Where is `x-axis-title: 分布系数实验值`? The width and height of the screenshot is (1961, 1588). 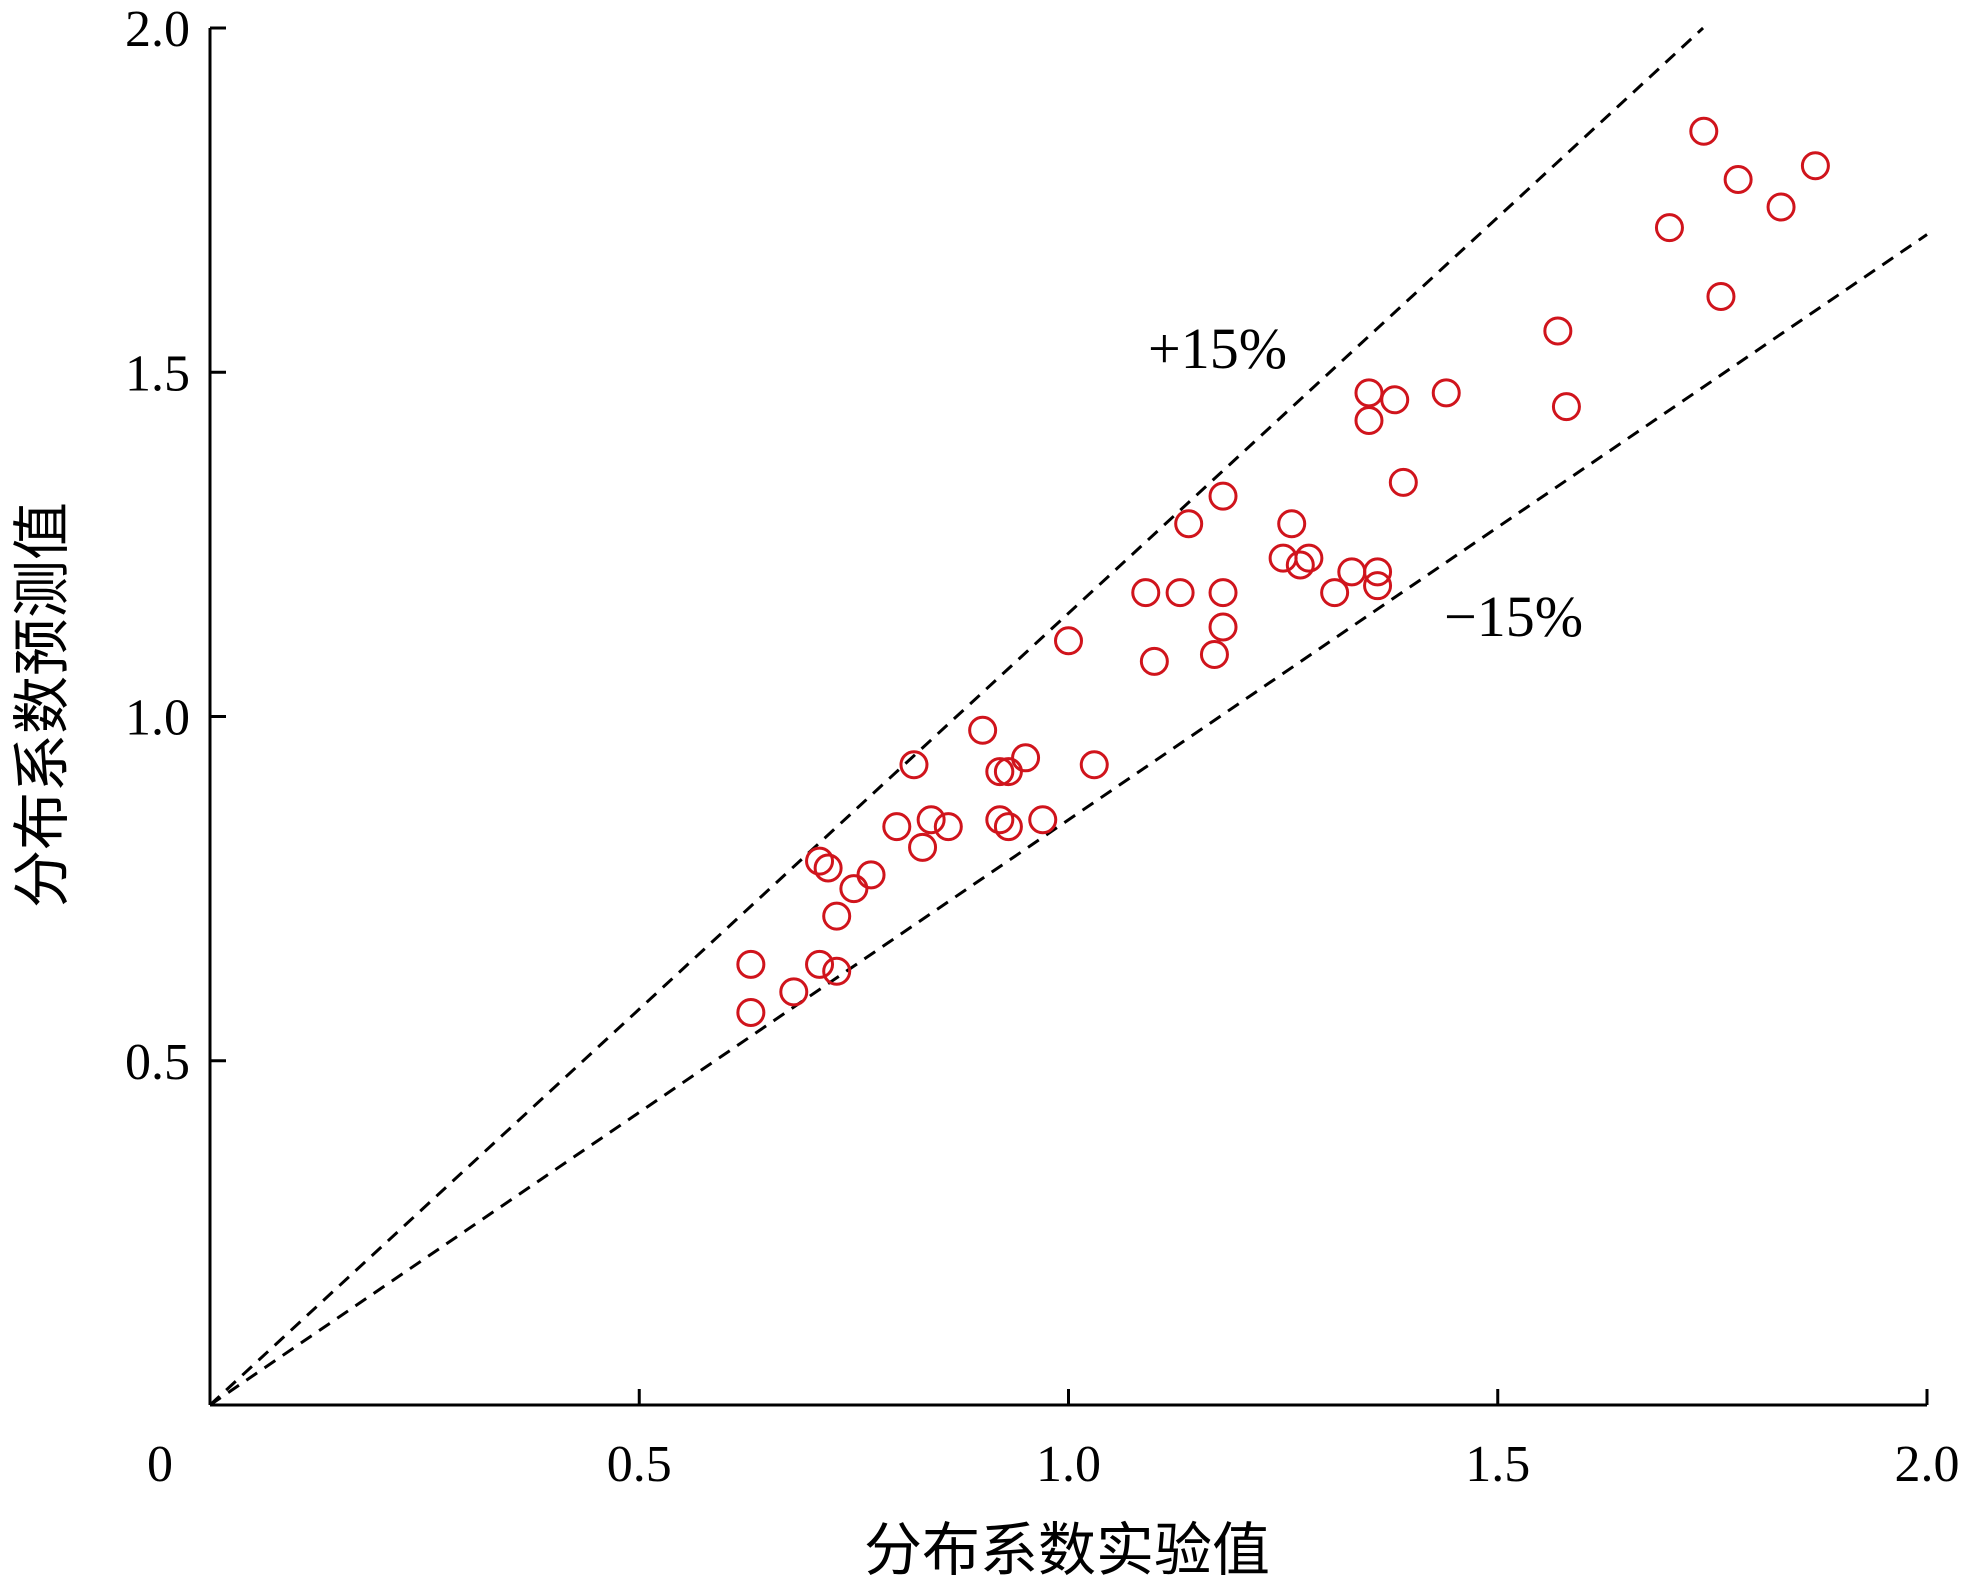
x-axis-title: 分布系数实验值 is located at coordinates (1067, 1550).